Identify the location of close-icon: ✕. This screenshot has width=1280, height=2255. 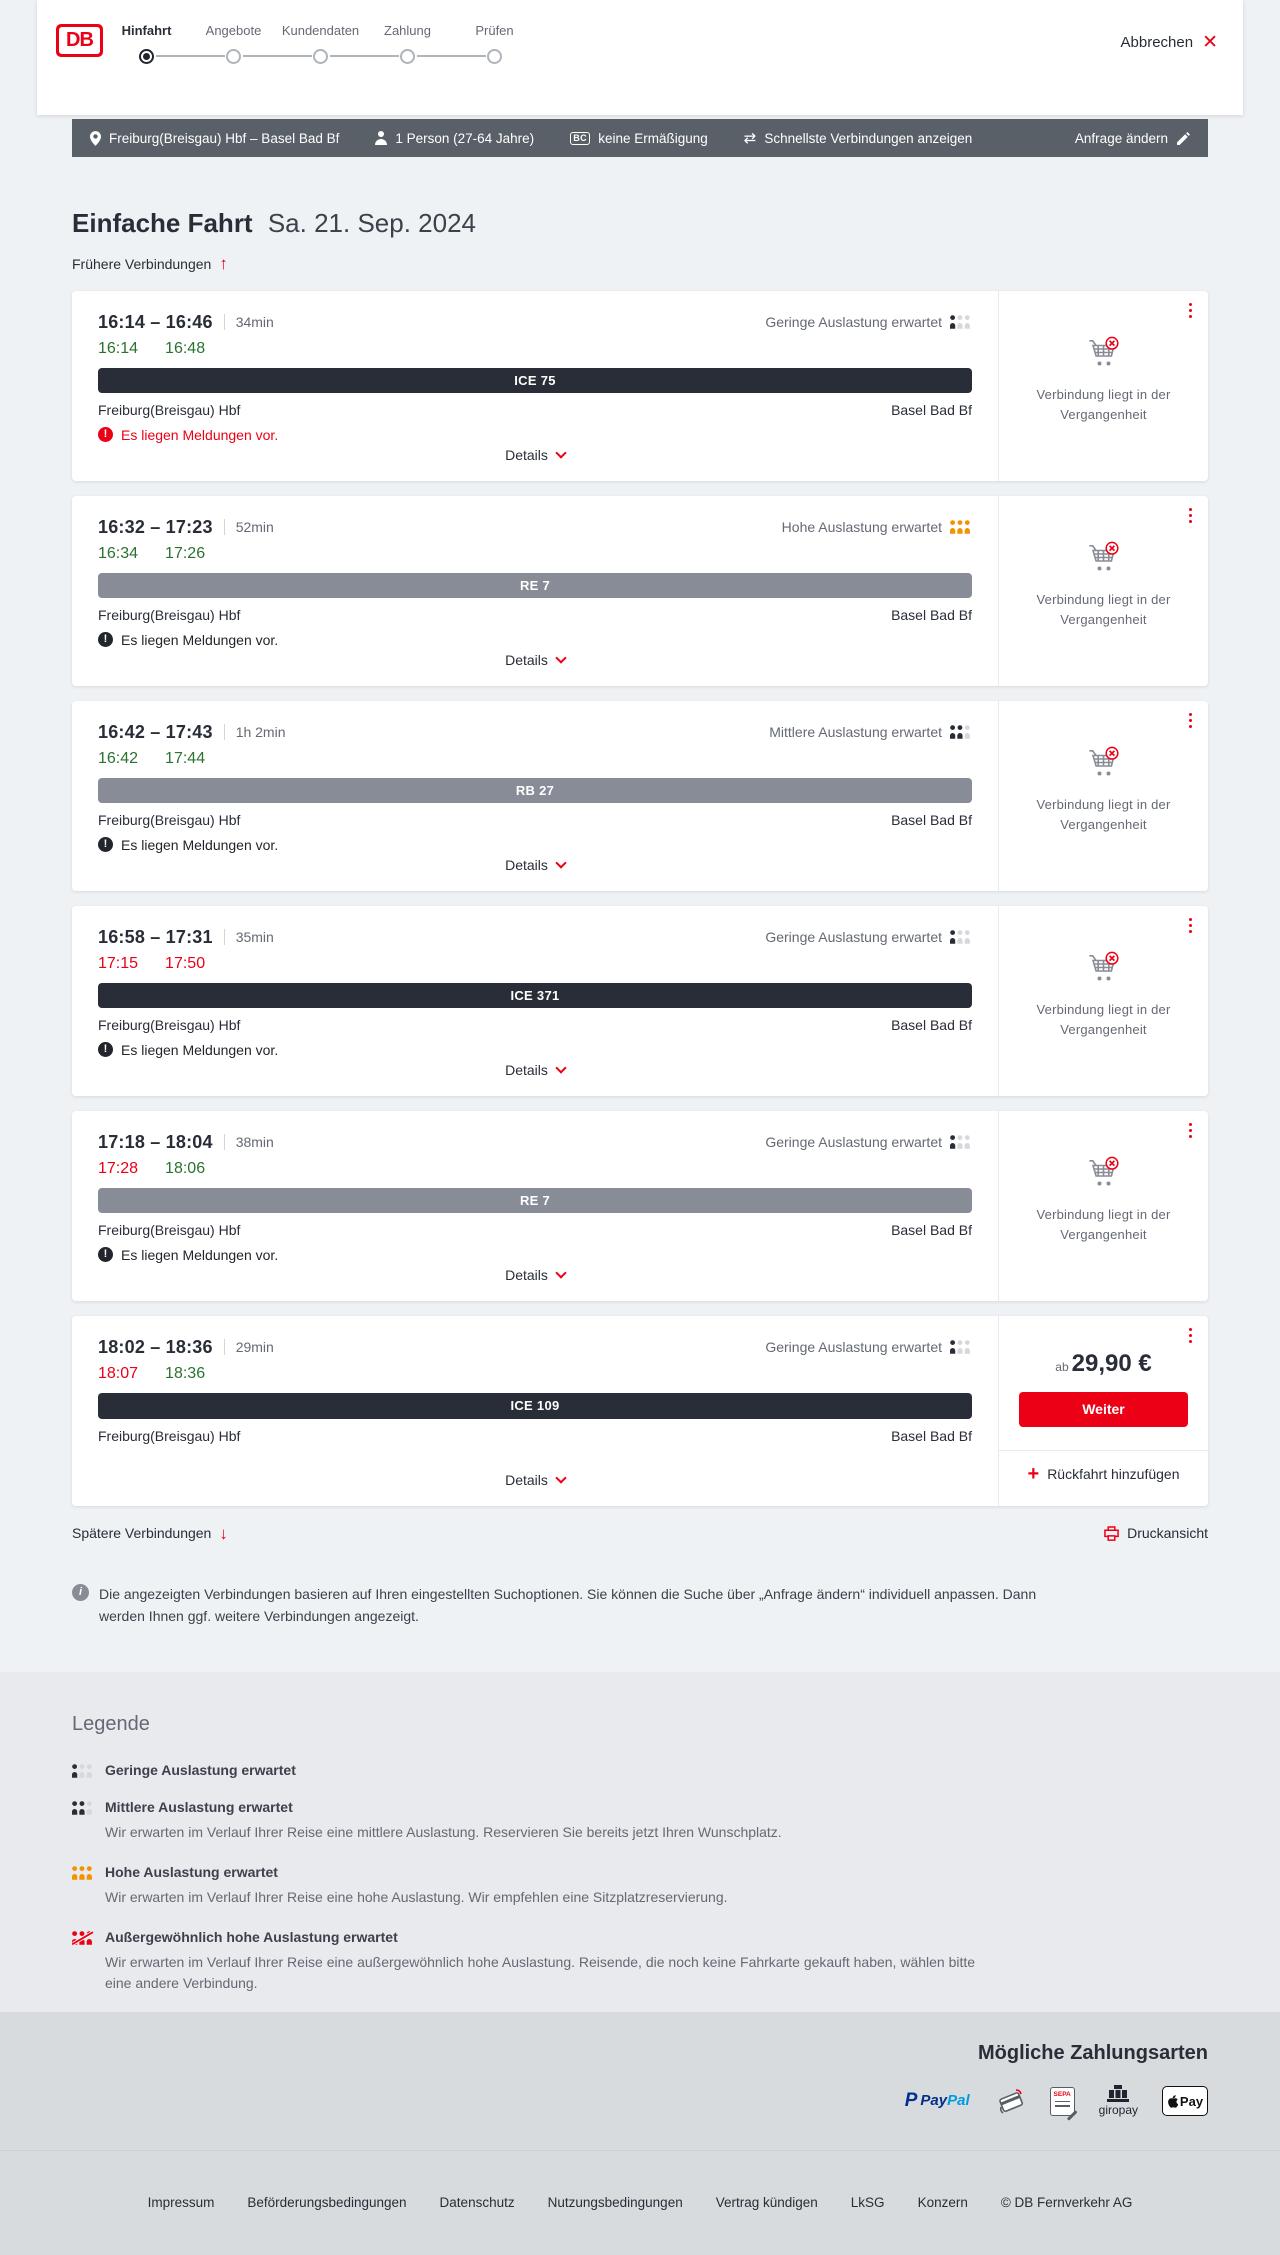
(1210, 42).